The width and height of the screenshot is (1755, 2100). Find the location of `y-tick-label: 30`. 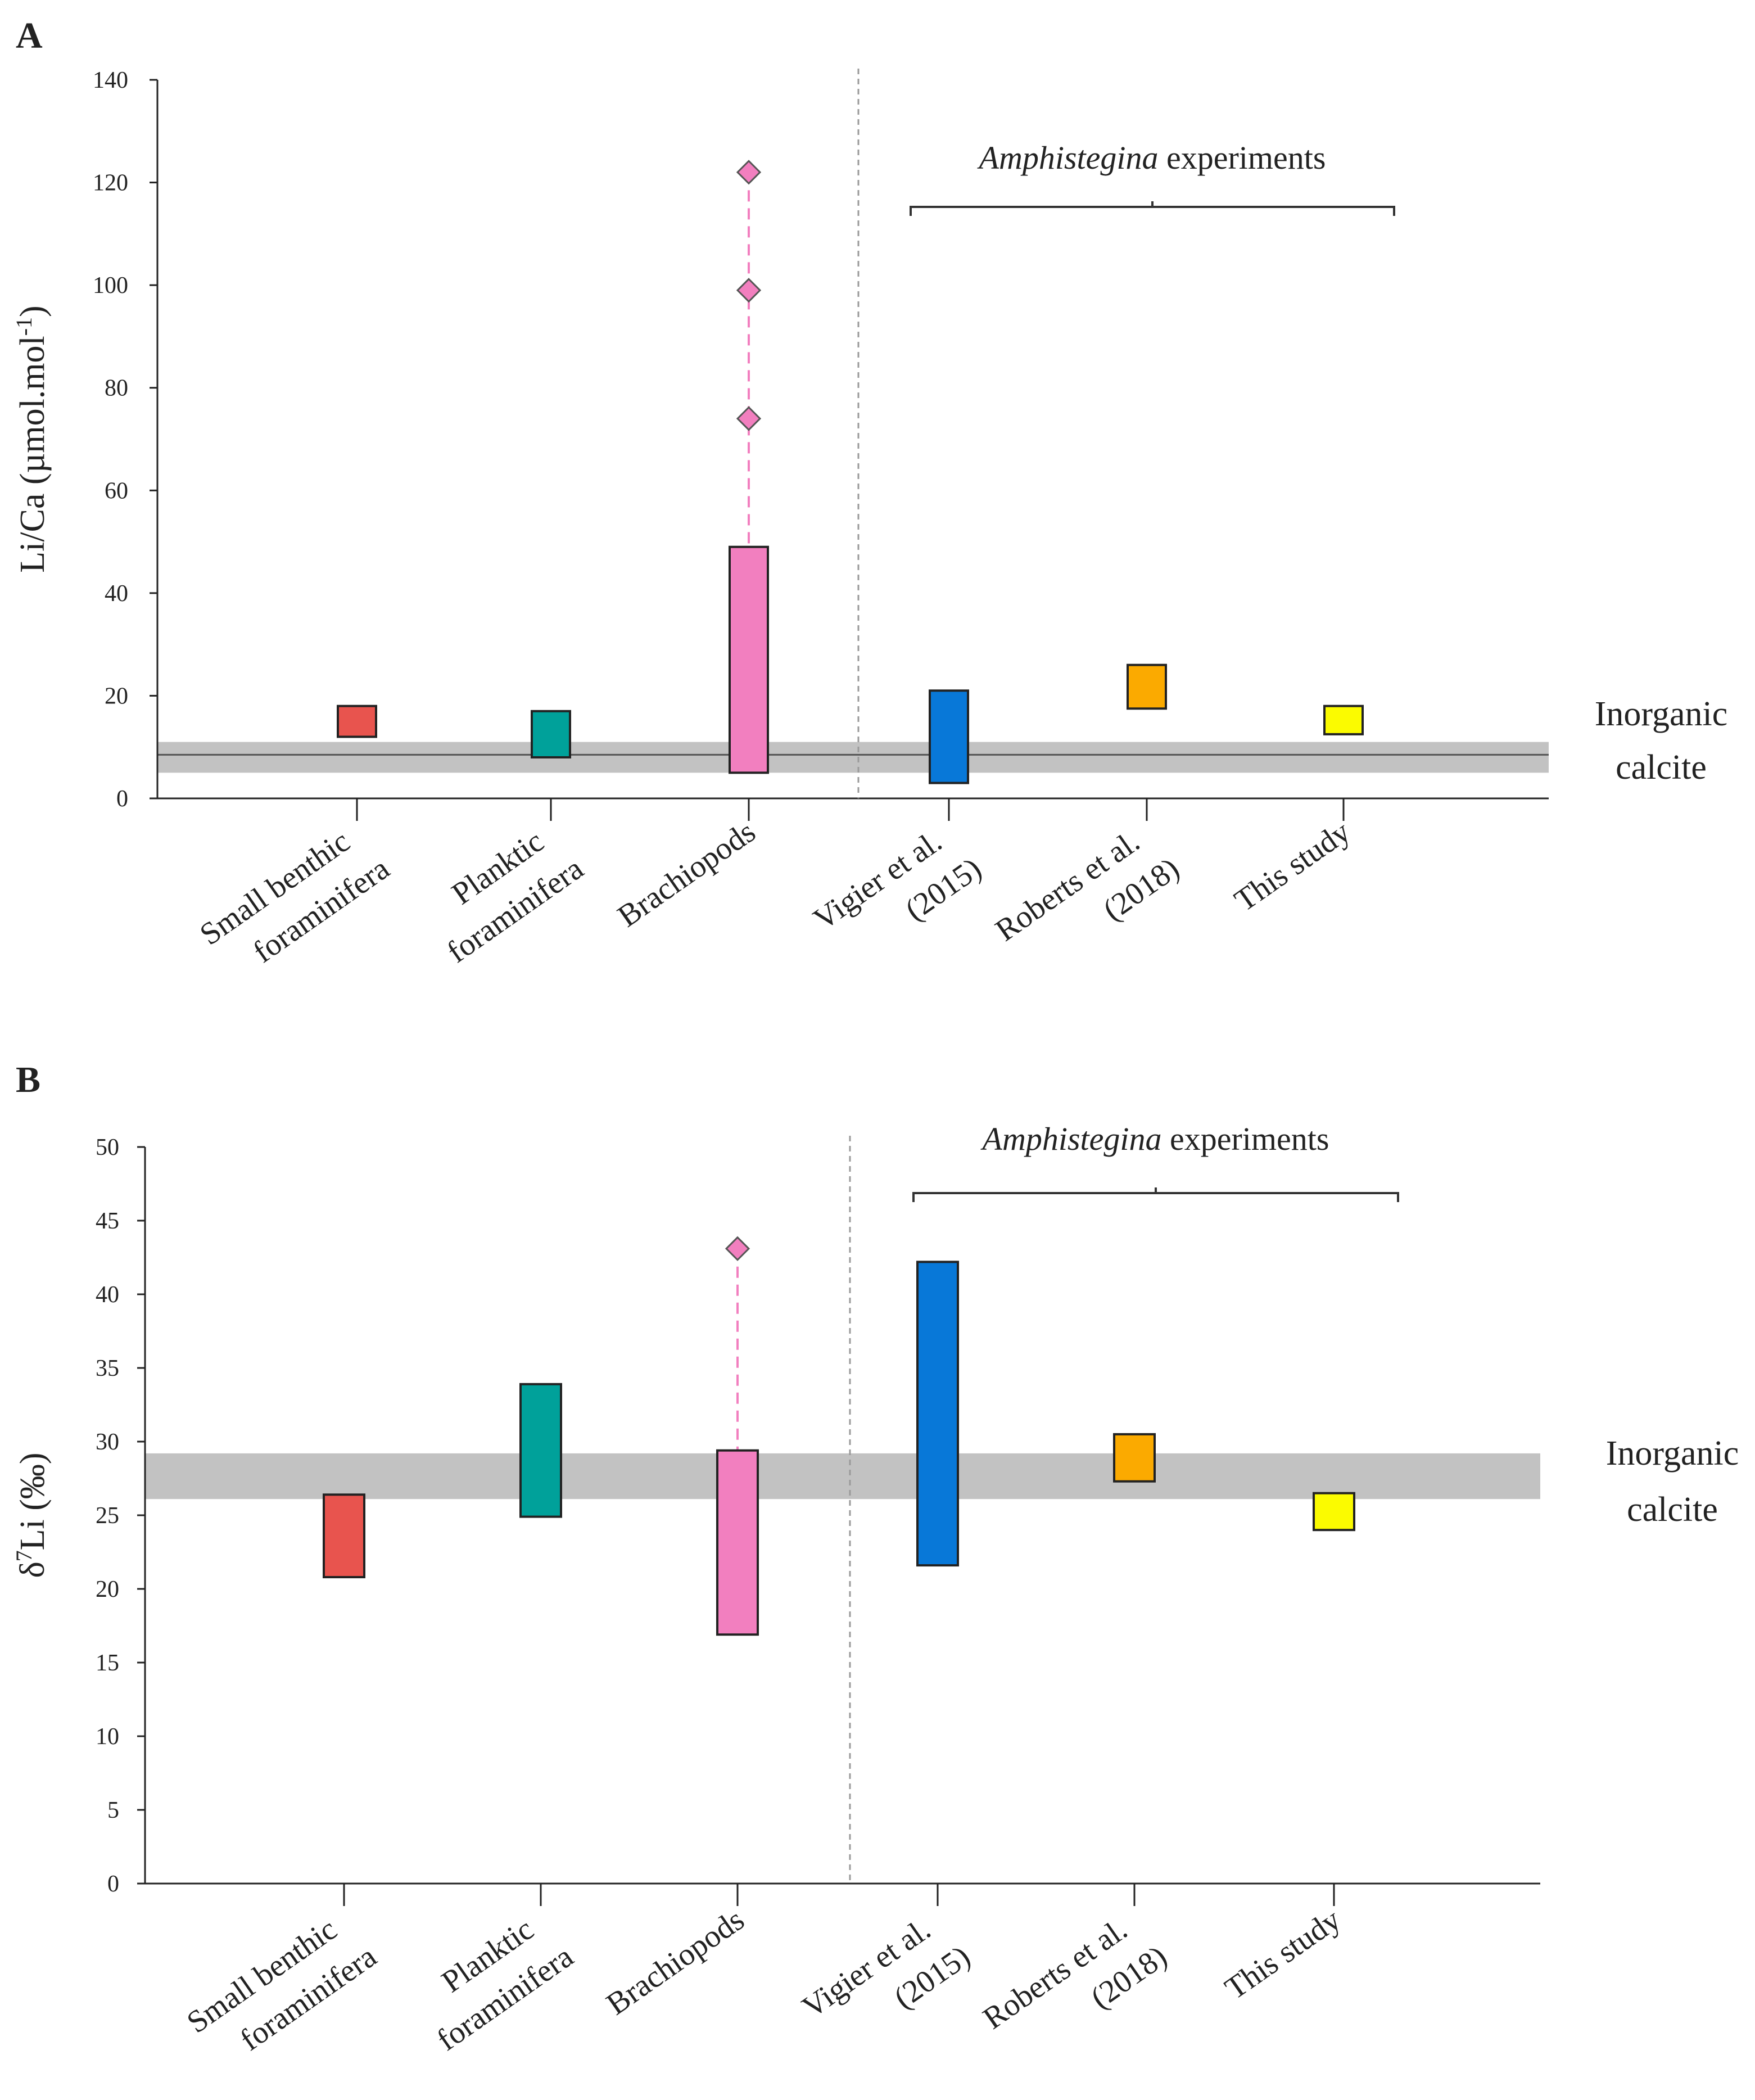

y-tick-label: 30 is located at coordinates (108, 1442).